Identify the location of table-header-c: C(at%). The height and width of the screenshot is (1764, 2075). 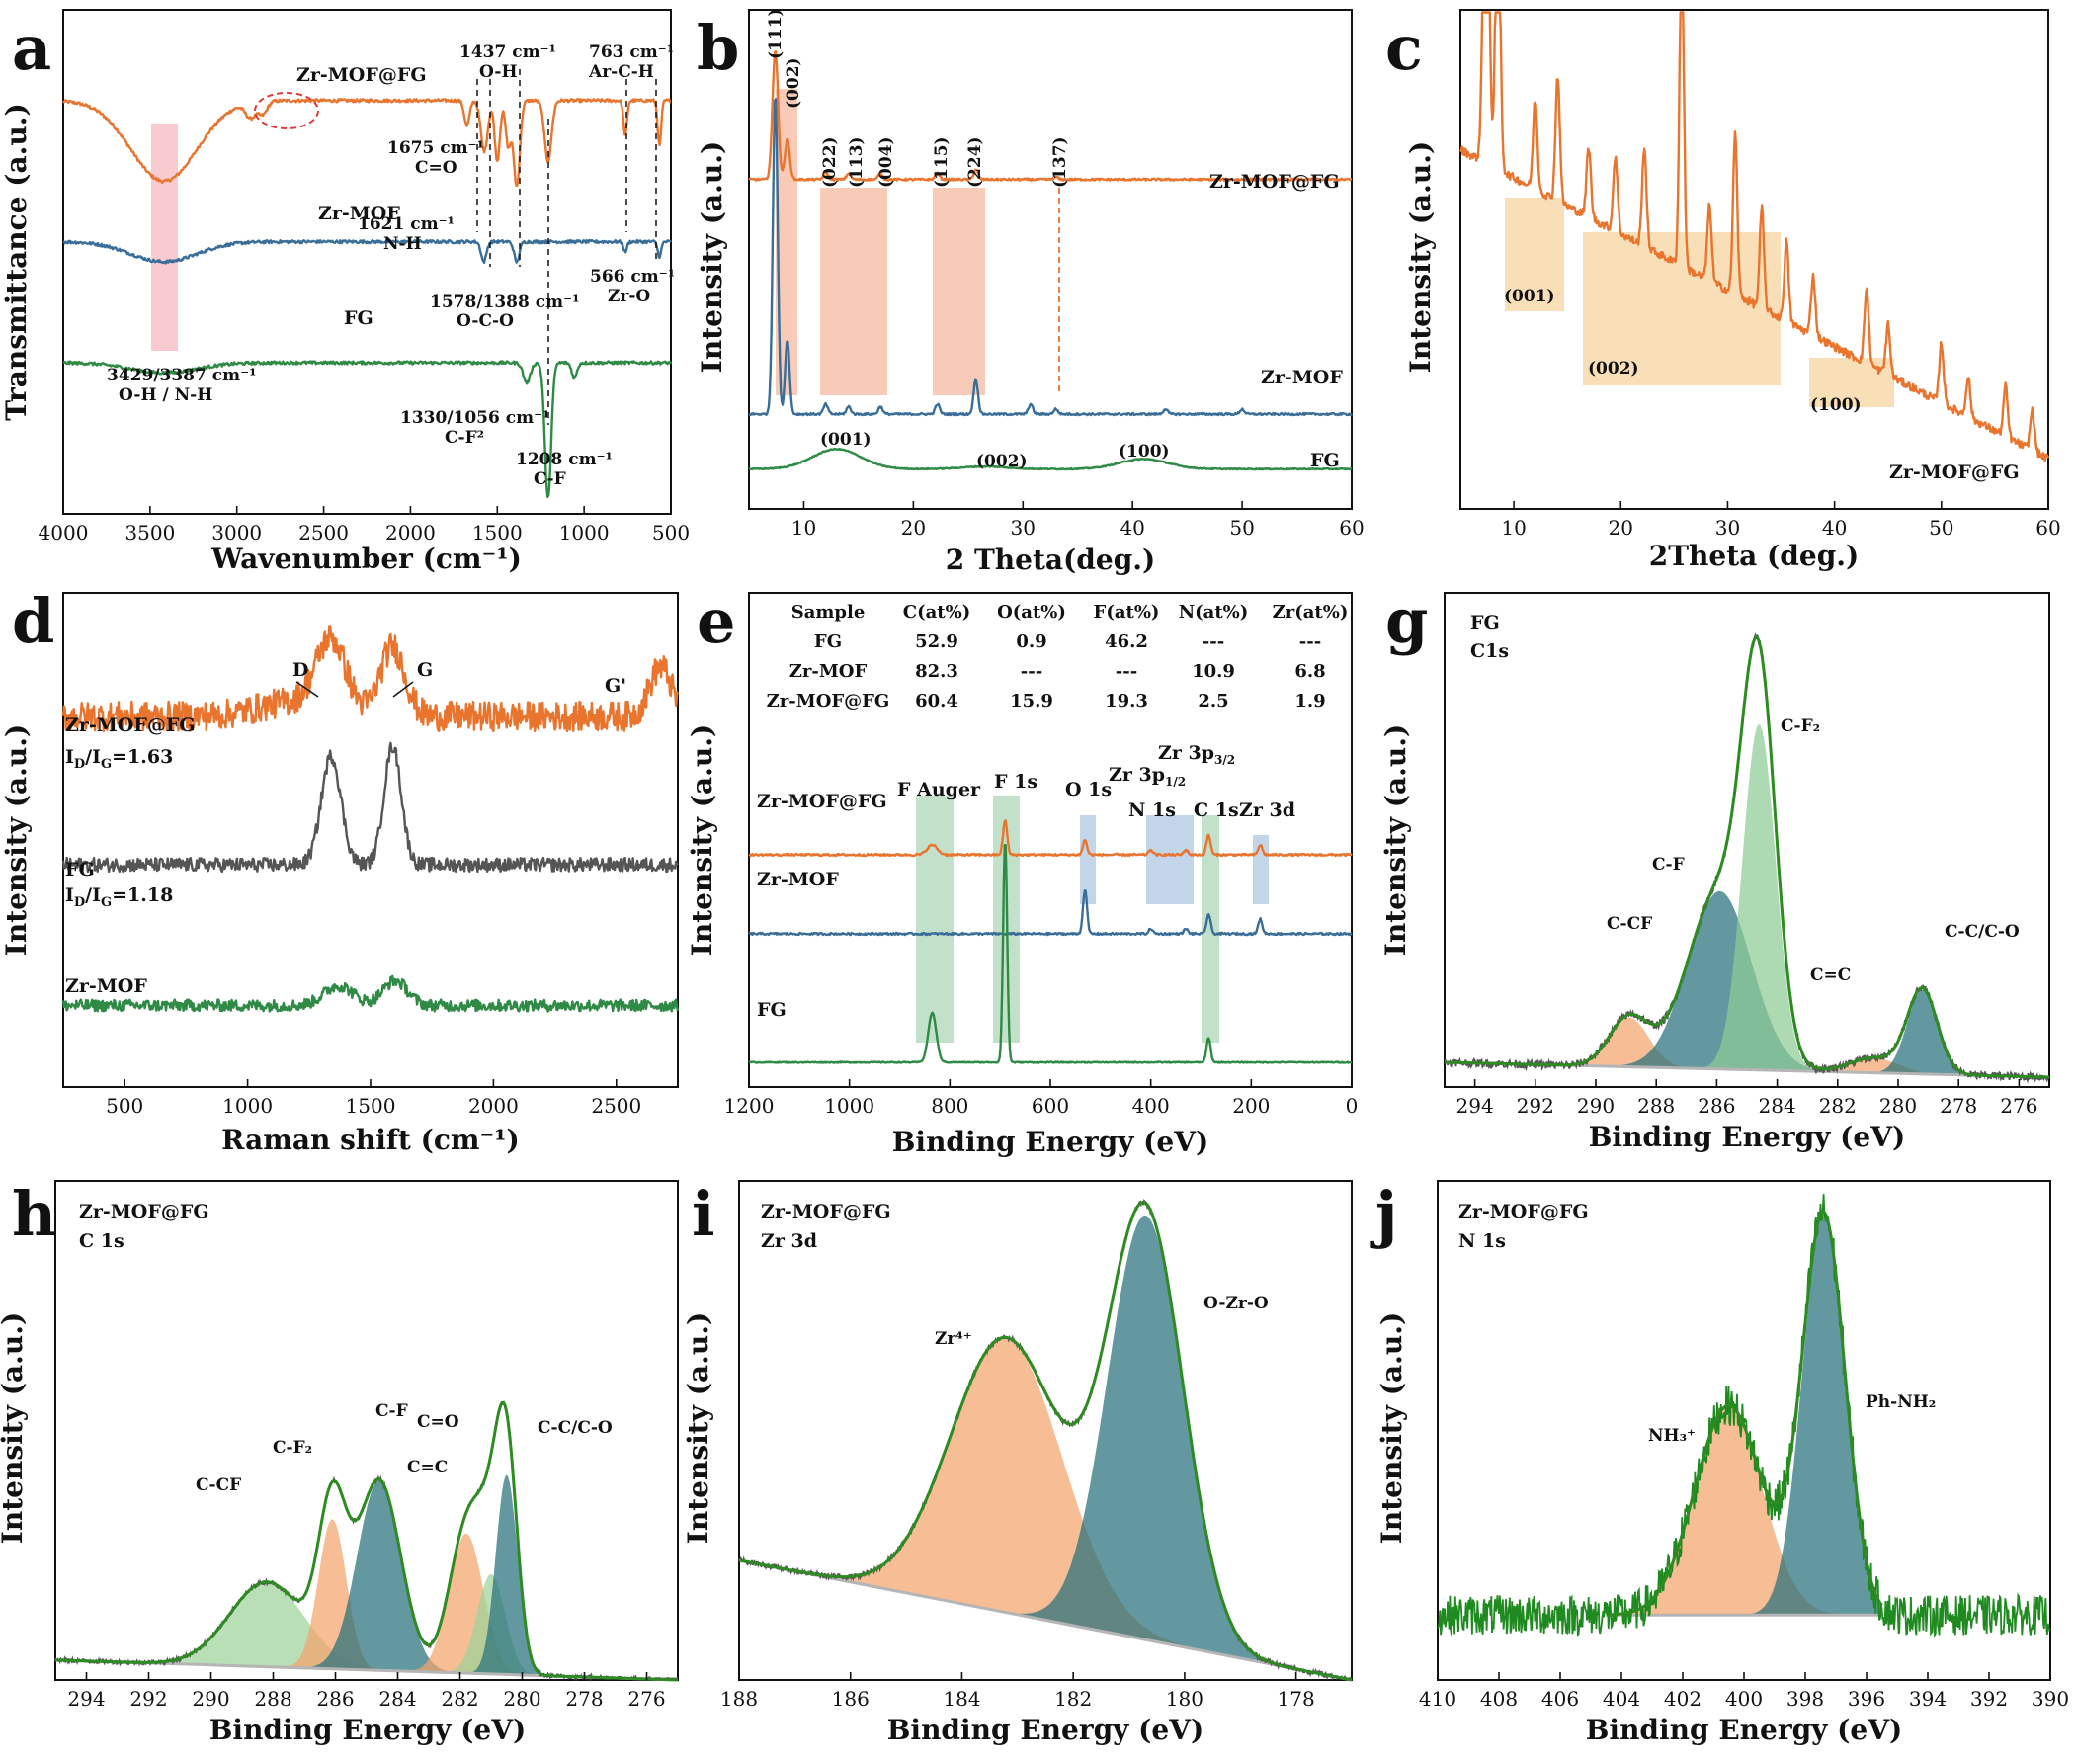
(936, 612).